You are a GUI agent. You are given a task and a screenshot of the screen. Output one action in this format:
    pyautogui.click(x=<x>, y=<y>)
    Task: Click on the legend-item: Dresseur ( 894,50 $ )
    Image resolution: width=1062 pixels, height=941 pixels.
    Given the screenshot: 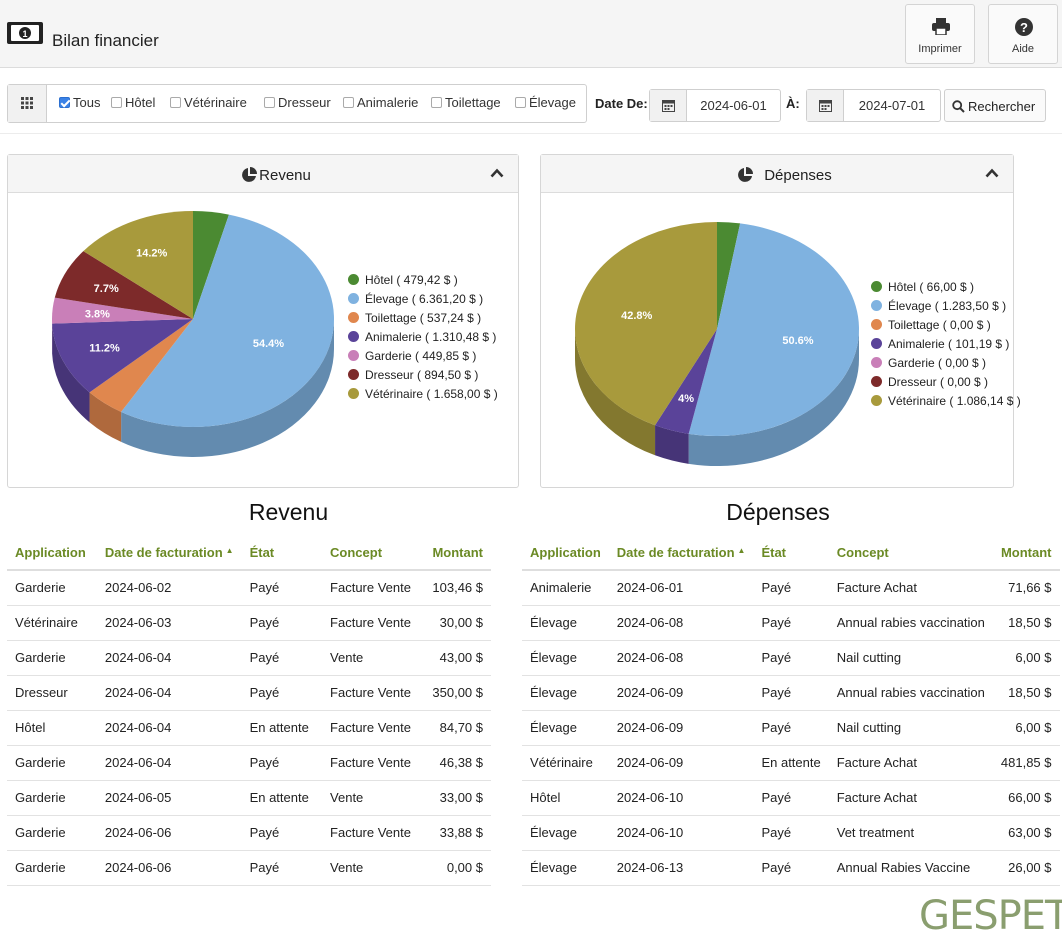 What is the action you would take?
    pyautogui.click(x=423, y=377)
    